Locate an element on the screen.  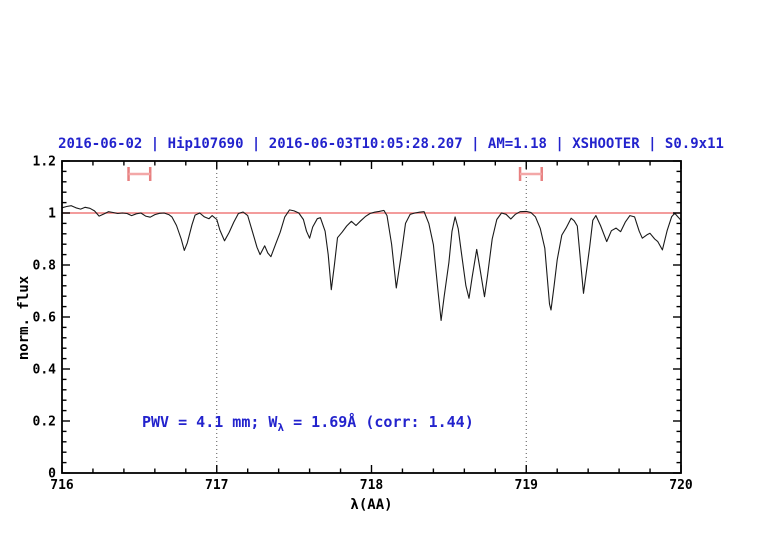
x-axis-label: λ(AA) is located at coordinates (371, 505).